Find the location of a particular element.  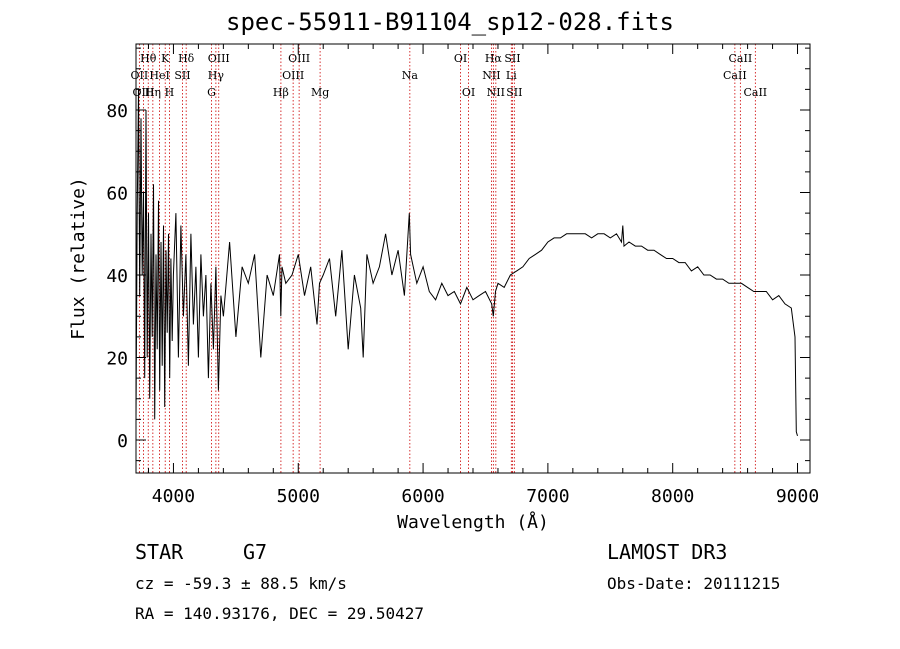

x-axis-label: Wavelength (Å) is located at coordinates (473, 522).